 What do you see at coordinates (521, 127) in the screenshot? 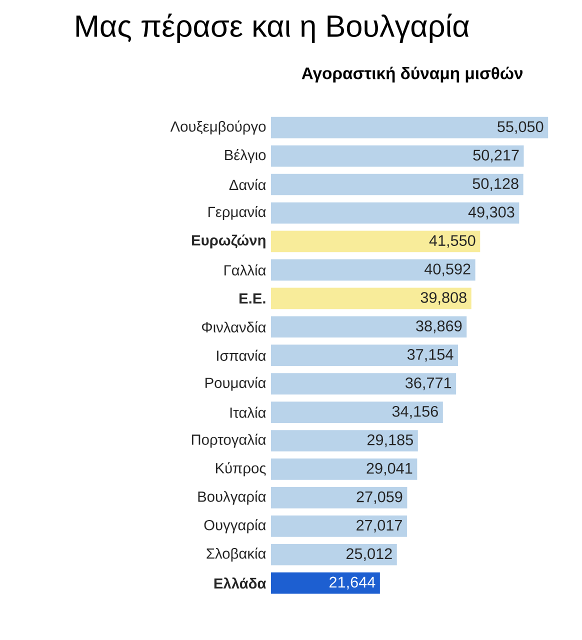
I see `data-label: 55,050` at bounding box center [521, 127].